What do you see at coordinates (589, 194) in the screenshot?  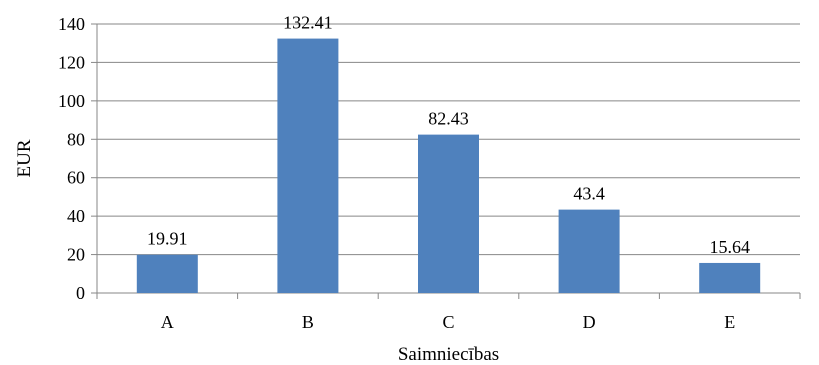 I see `data-label-D: 43.4` at bounding box center [589, 194].